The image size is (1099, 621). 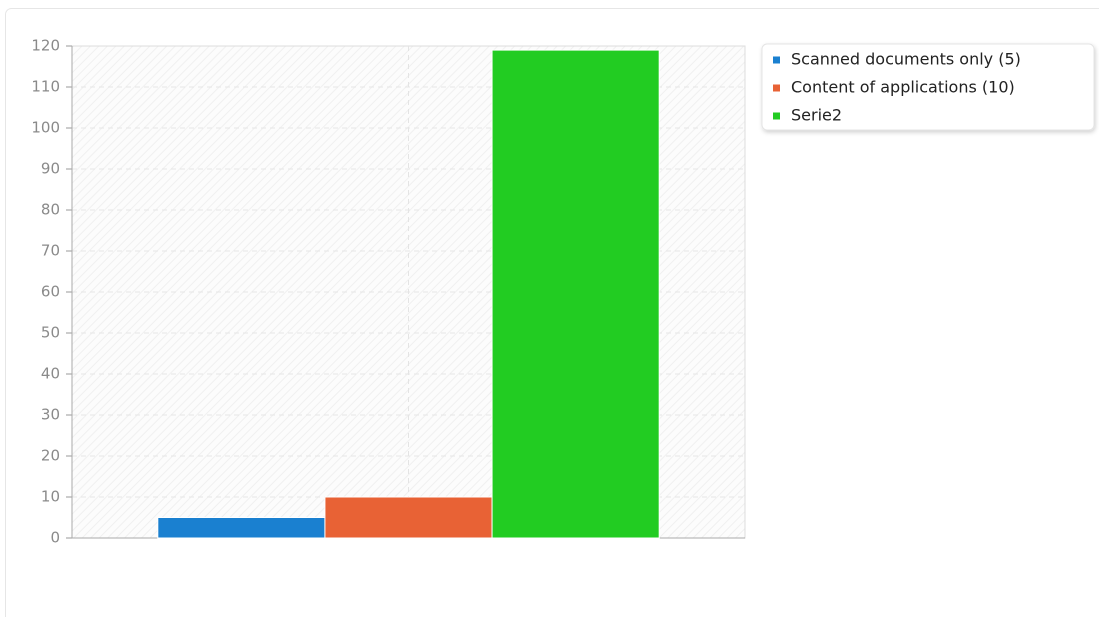 What do you see at coordinates (50, 251) in the screenshot?
I see `y-tick-label: 70` at bounding box center [50, 251].